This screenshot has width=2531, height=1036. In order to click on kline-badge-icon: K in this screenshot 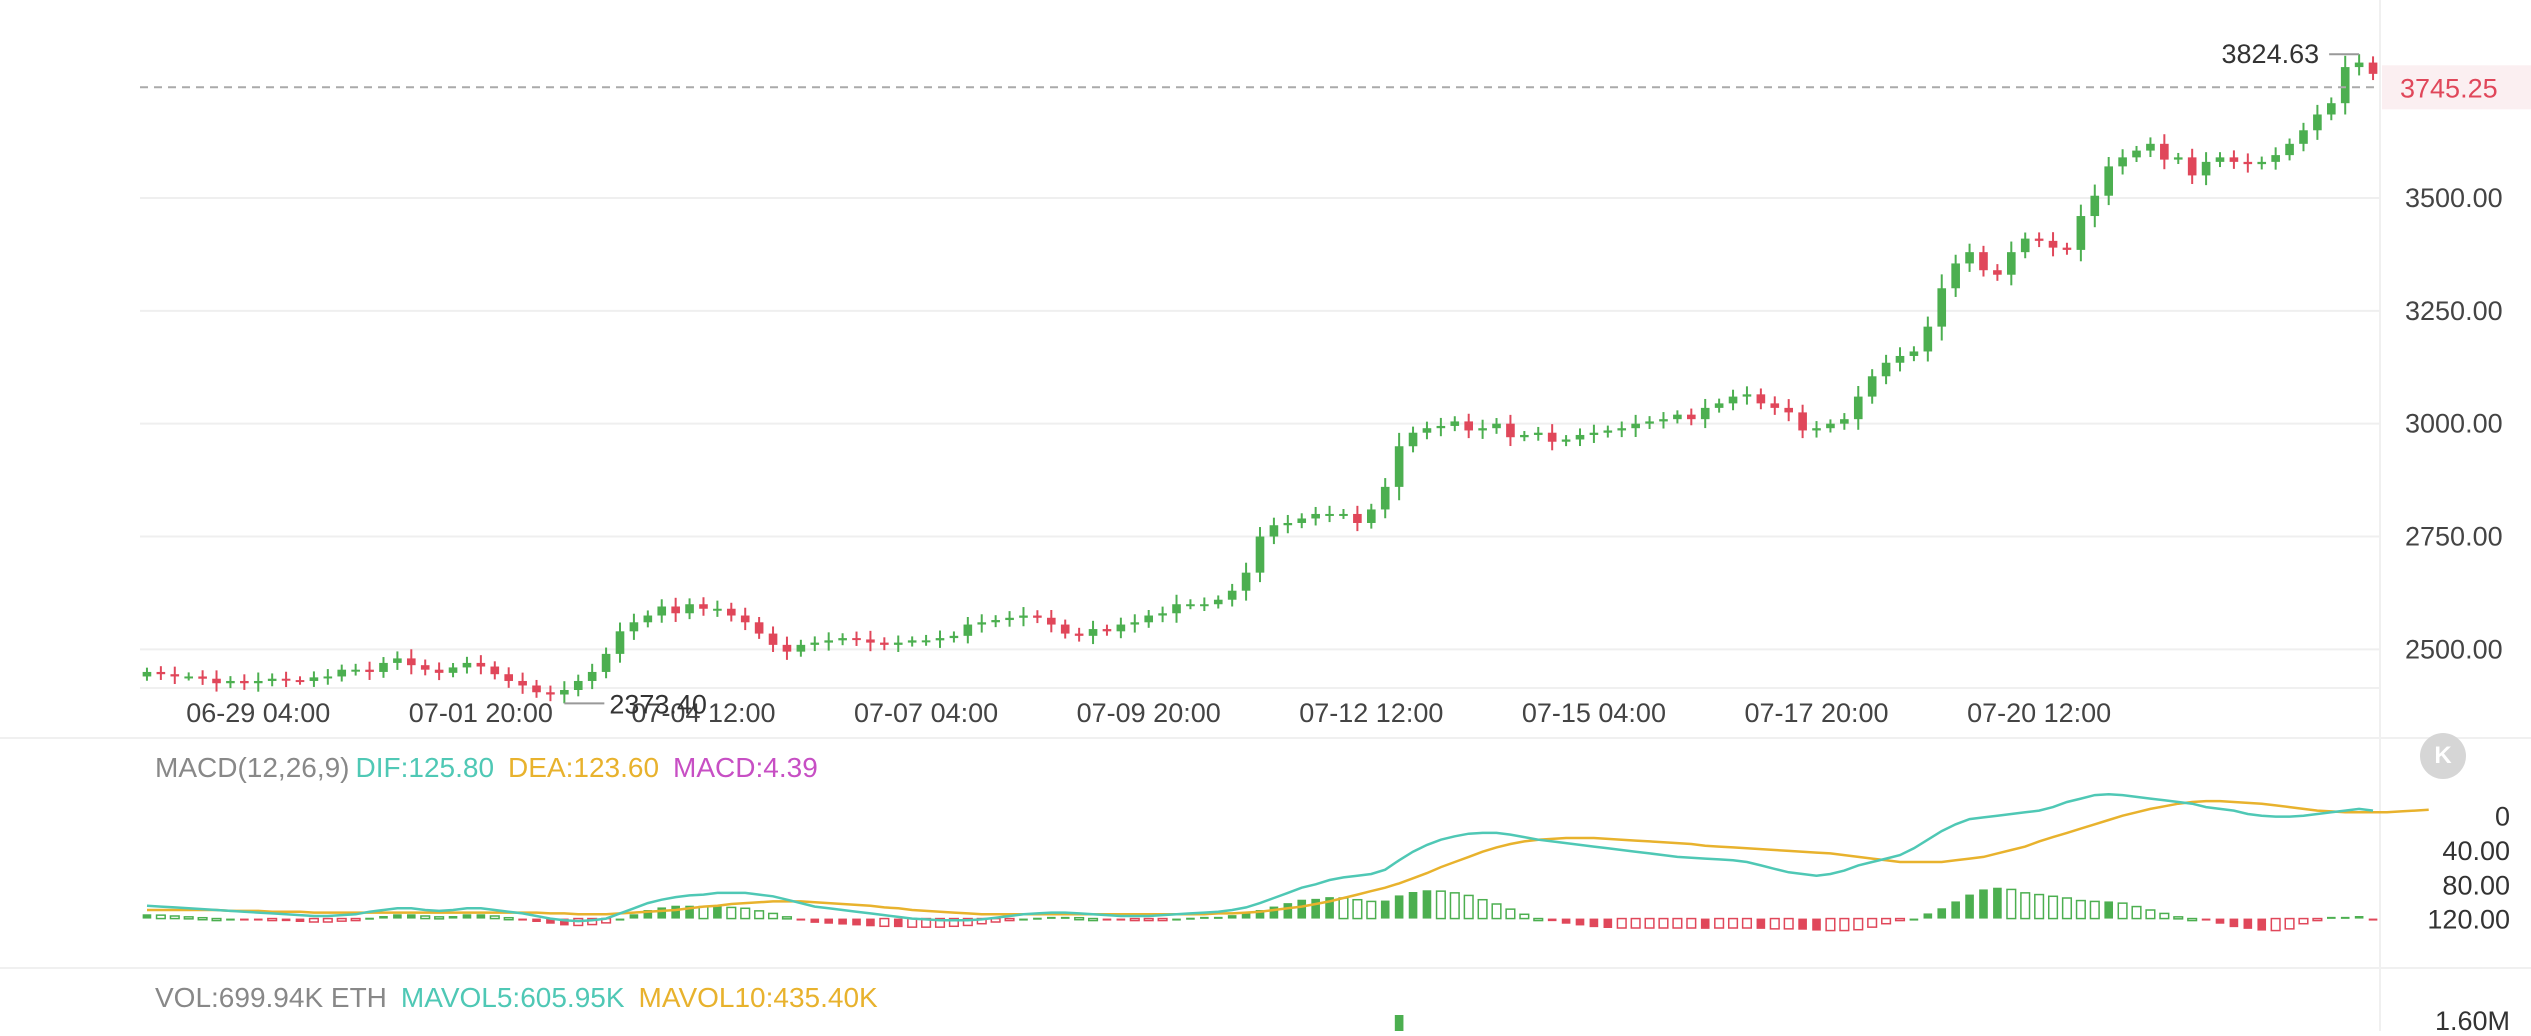, I will do `click(2443, 756)`.